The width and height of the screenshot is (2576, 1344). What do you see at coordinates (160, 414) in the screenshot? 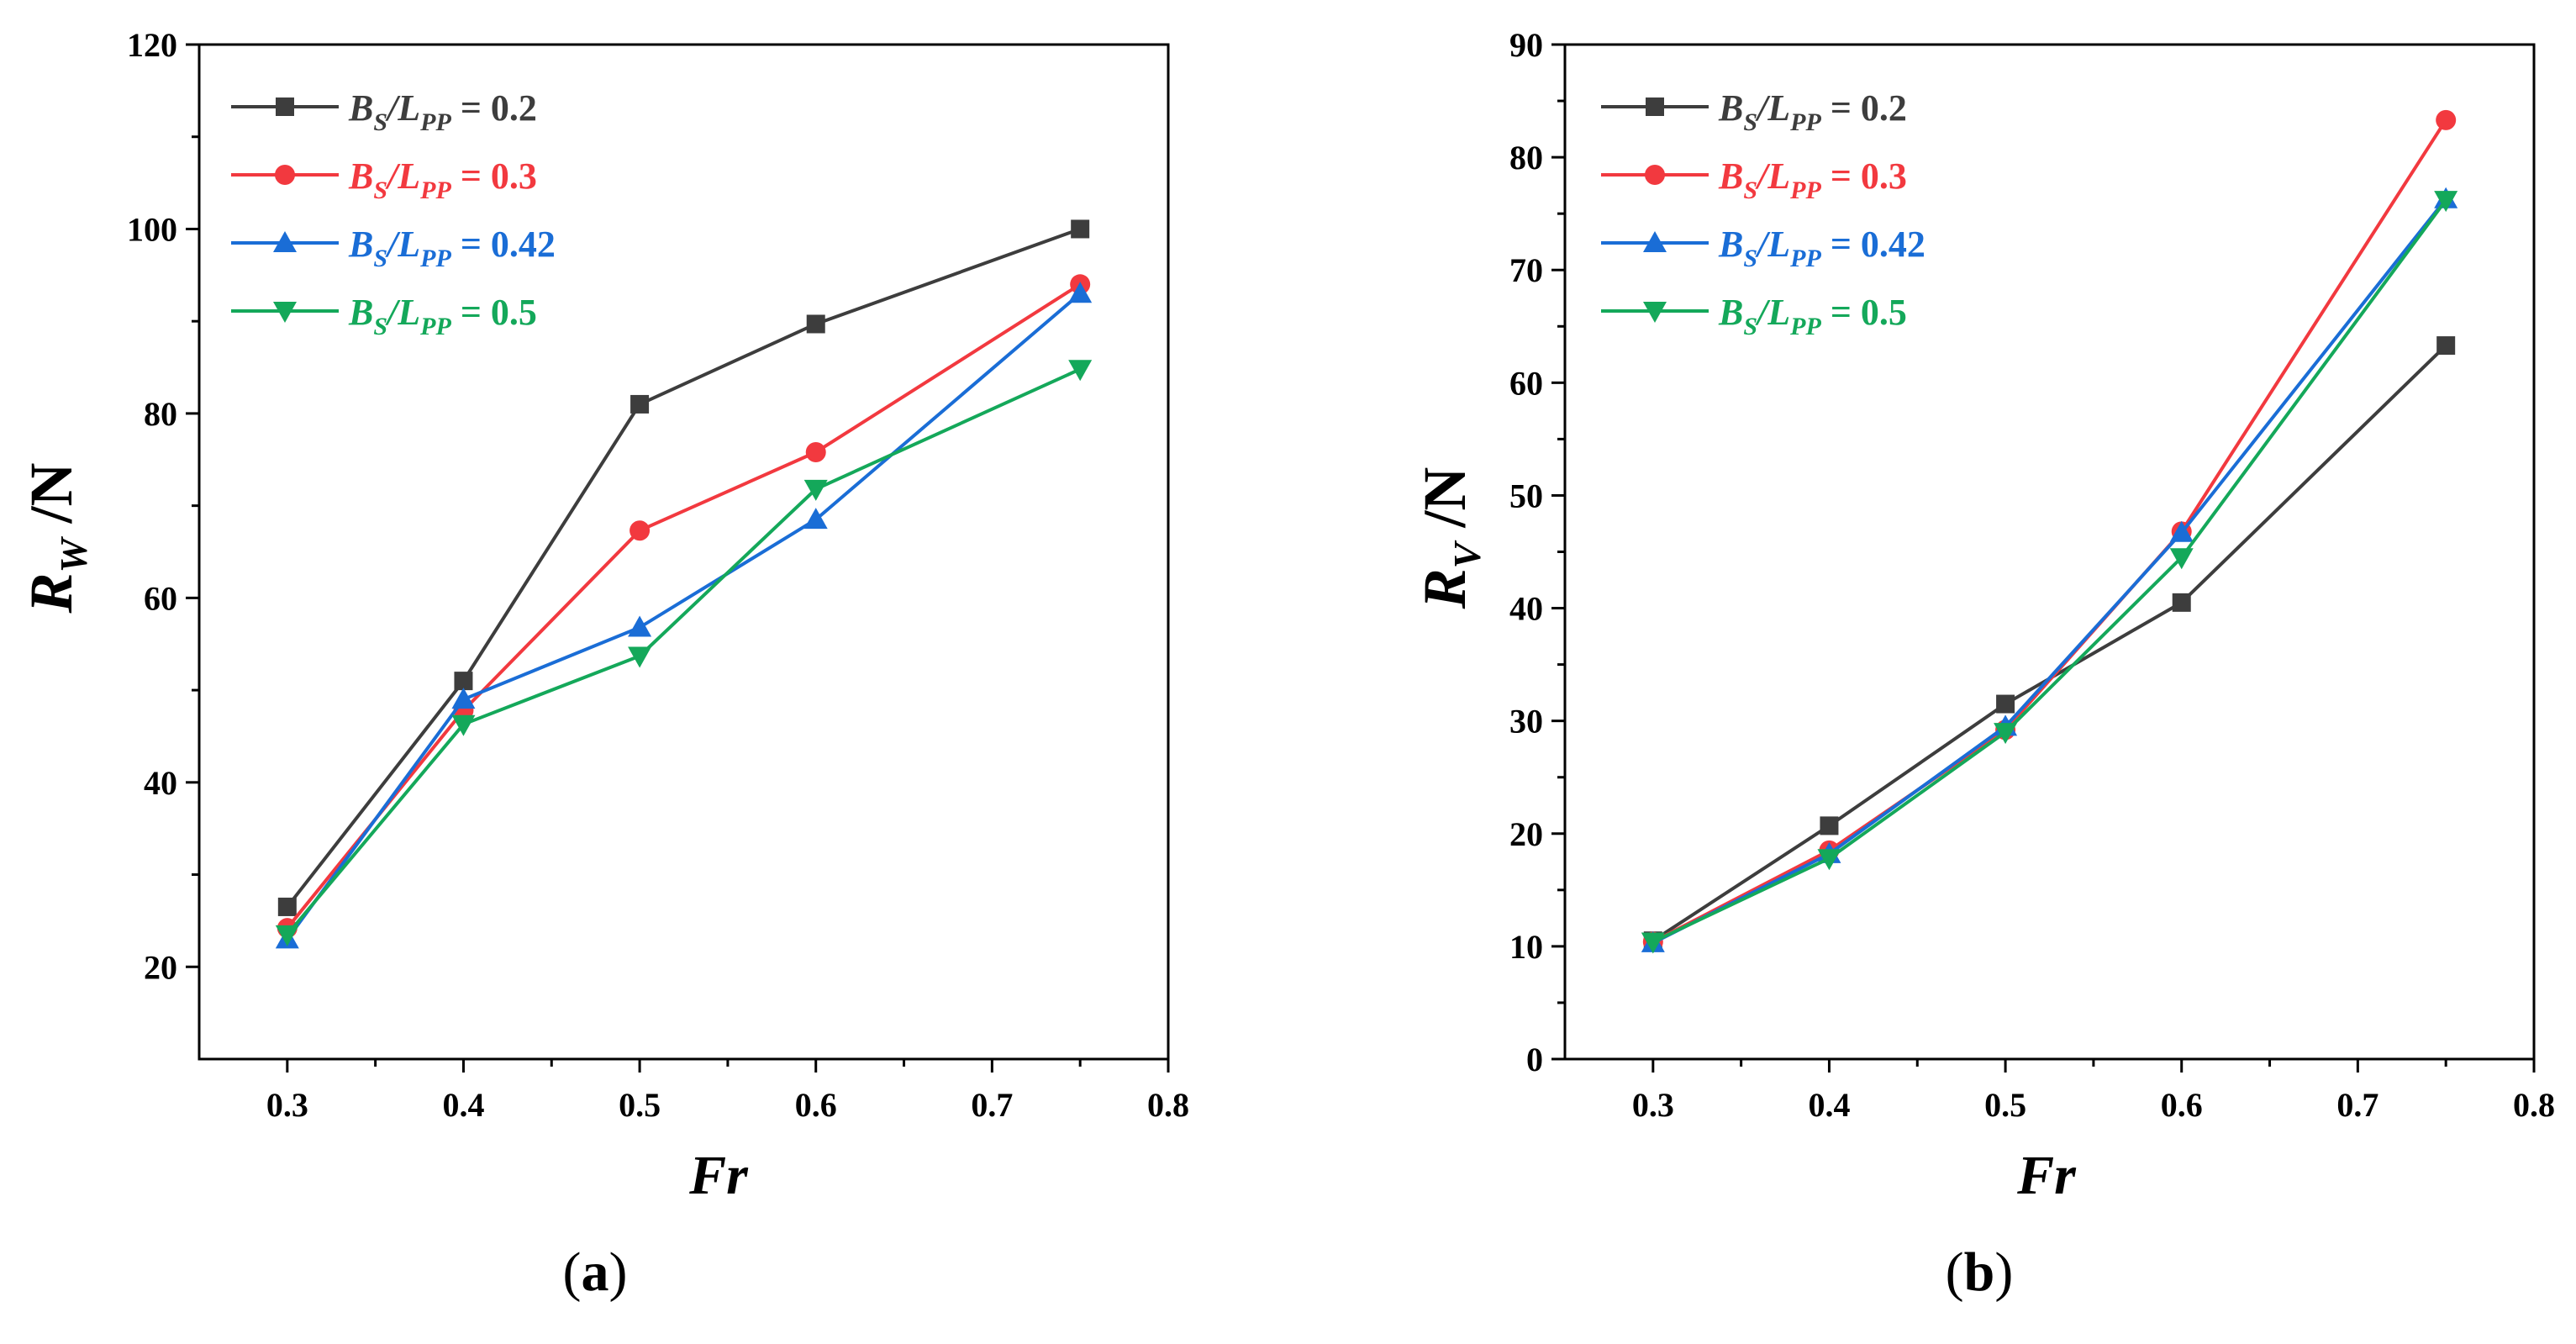
I see `y-tick-label: 80` at bounding box center [160, 414].